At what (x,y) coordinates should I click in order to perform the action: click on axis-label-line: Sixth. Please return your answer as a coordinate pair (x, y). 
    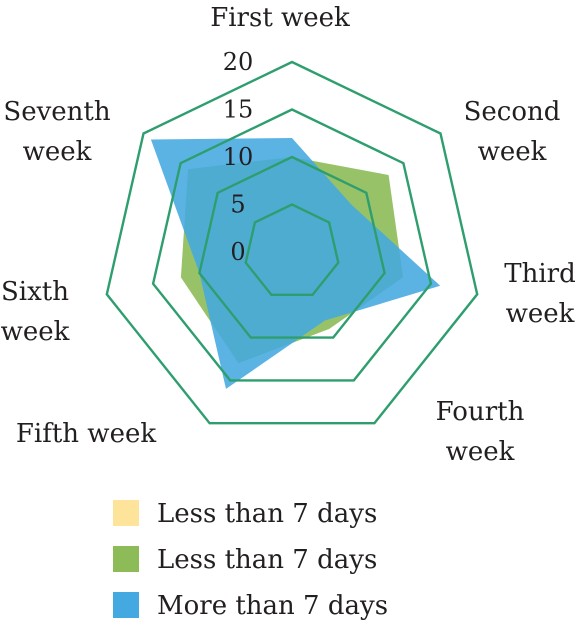
    Looking at the image, I should click on (35, 292).